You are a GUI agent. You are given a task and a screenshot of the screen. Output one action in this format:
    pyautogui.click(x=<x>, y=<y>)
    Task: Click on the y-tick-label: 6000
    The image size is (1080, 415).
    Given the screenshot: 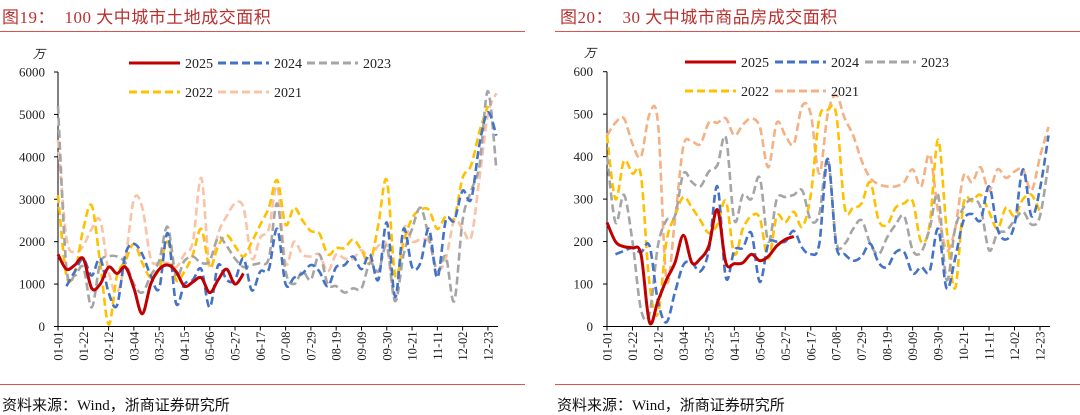 What is the action you would take?
    pyautogui.click(x=32, y=72)
    